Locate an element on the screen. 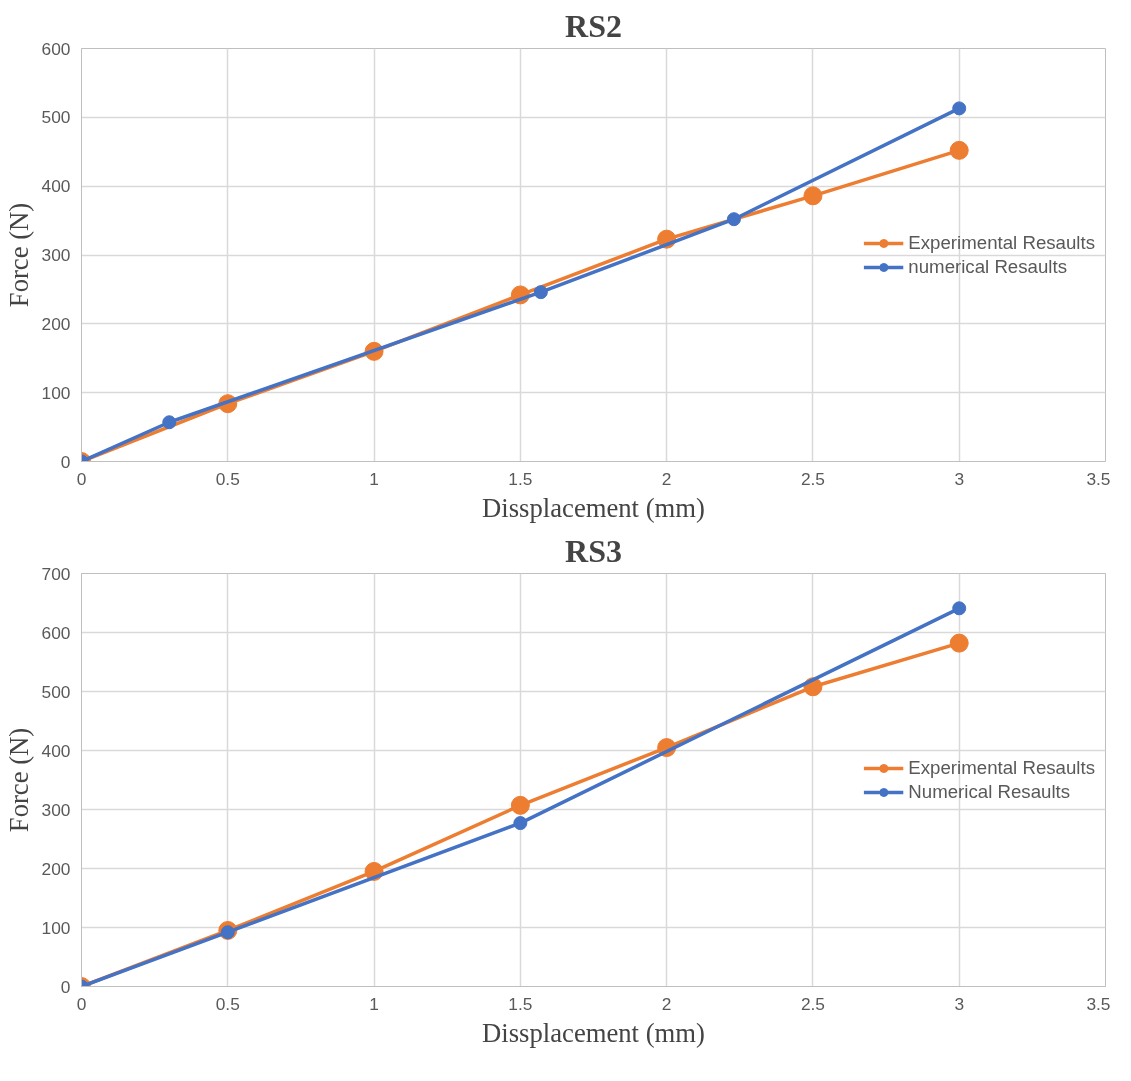  legend-label: Numerical Resaults is located at coordinates (989, 791).